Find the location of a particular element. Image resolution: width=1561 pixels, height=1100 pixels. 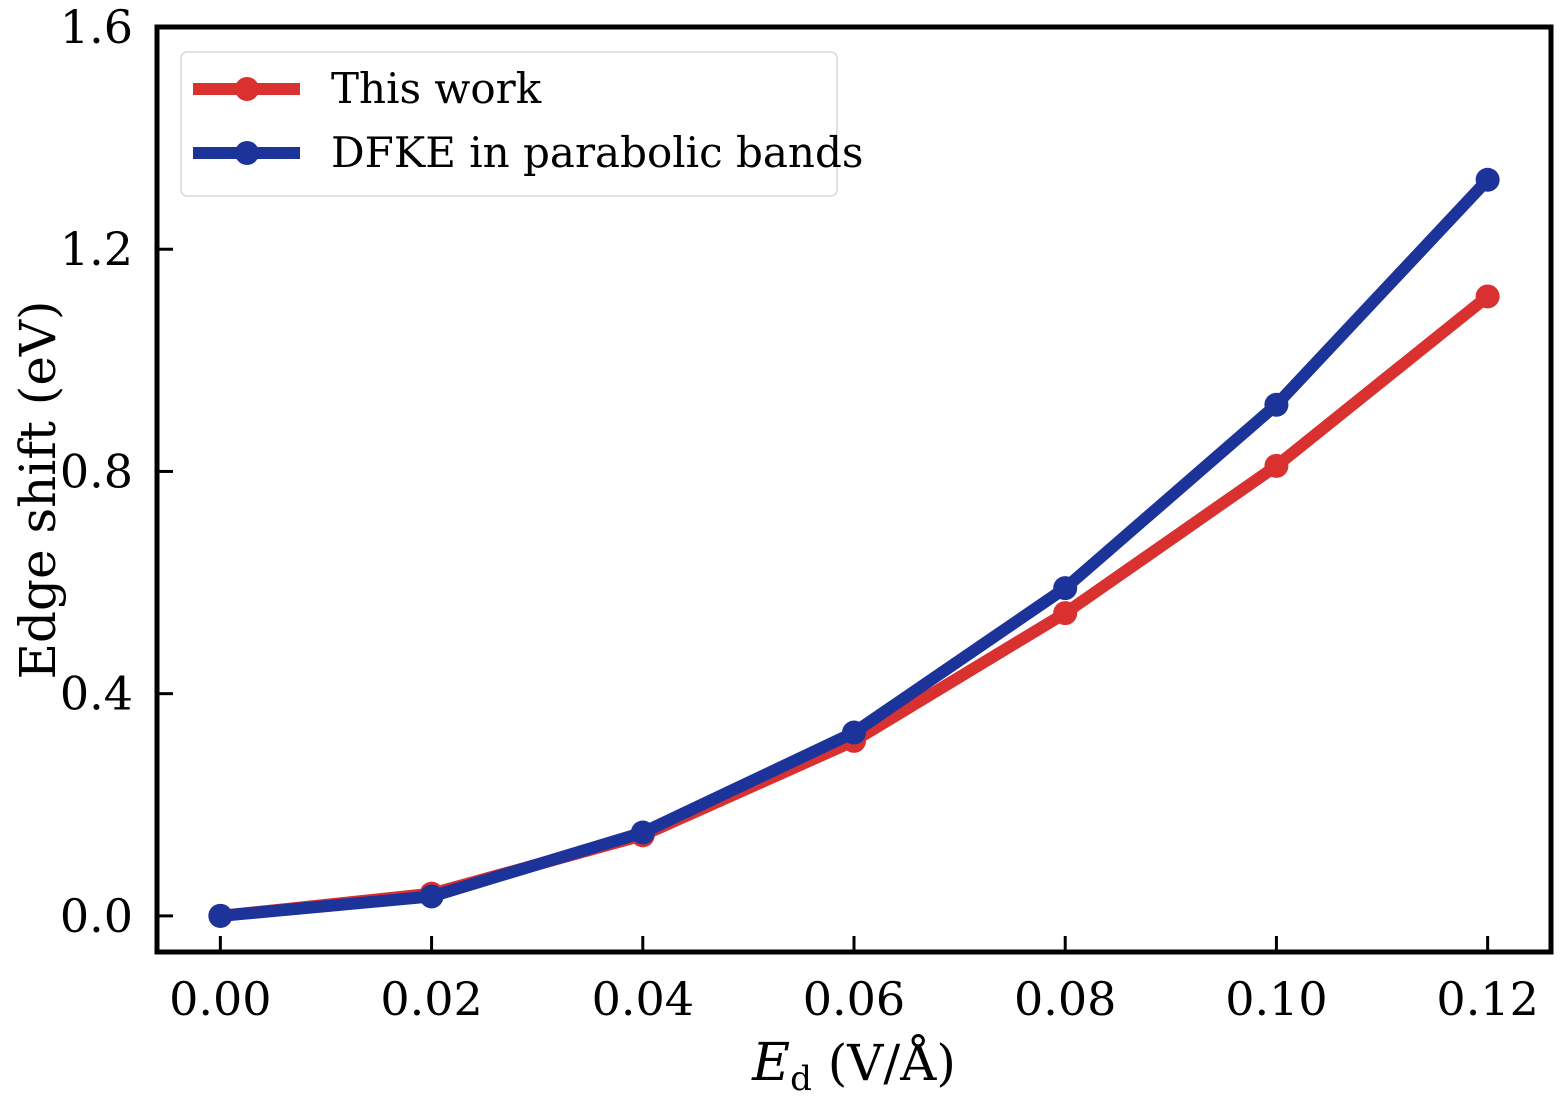

x-tick-label: 0.10 is located at coordinates (1276, 999).